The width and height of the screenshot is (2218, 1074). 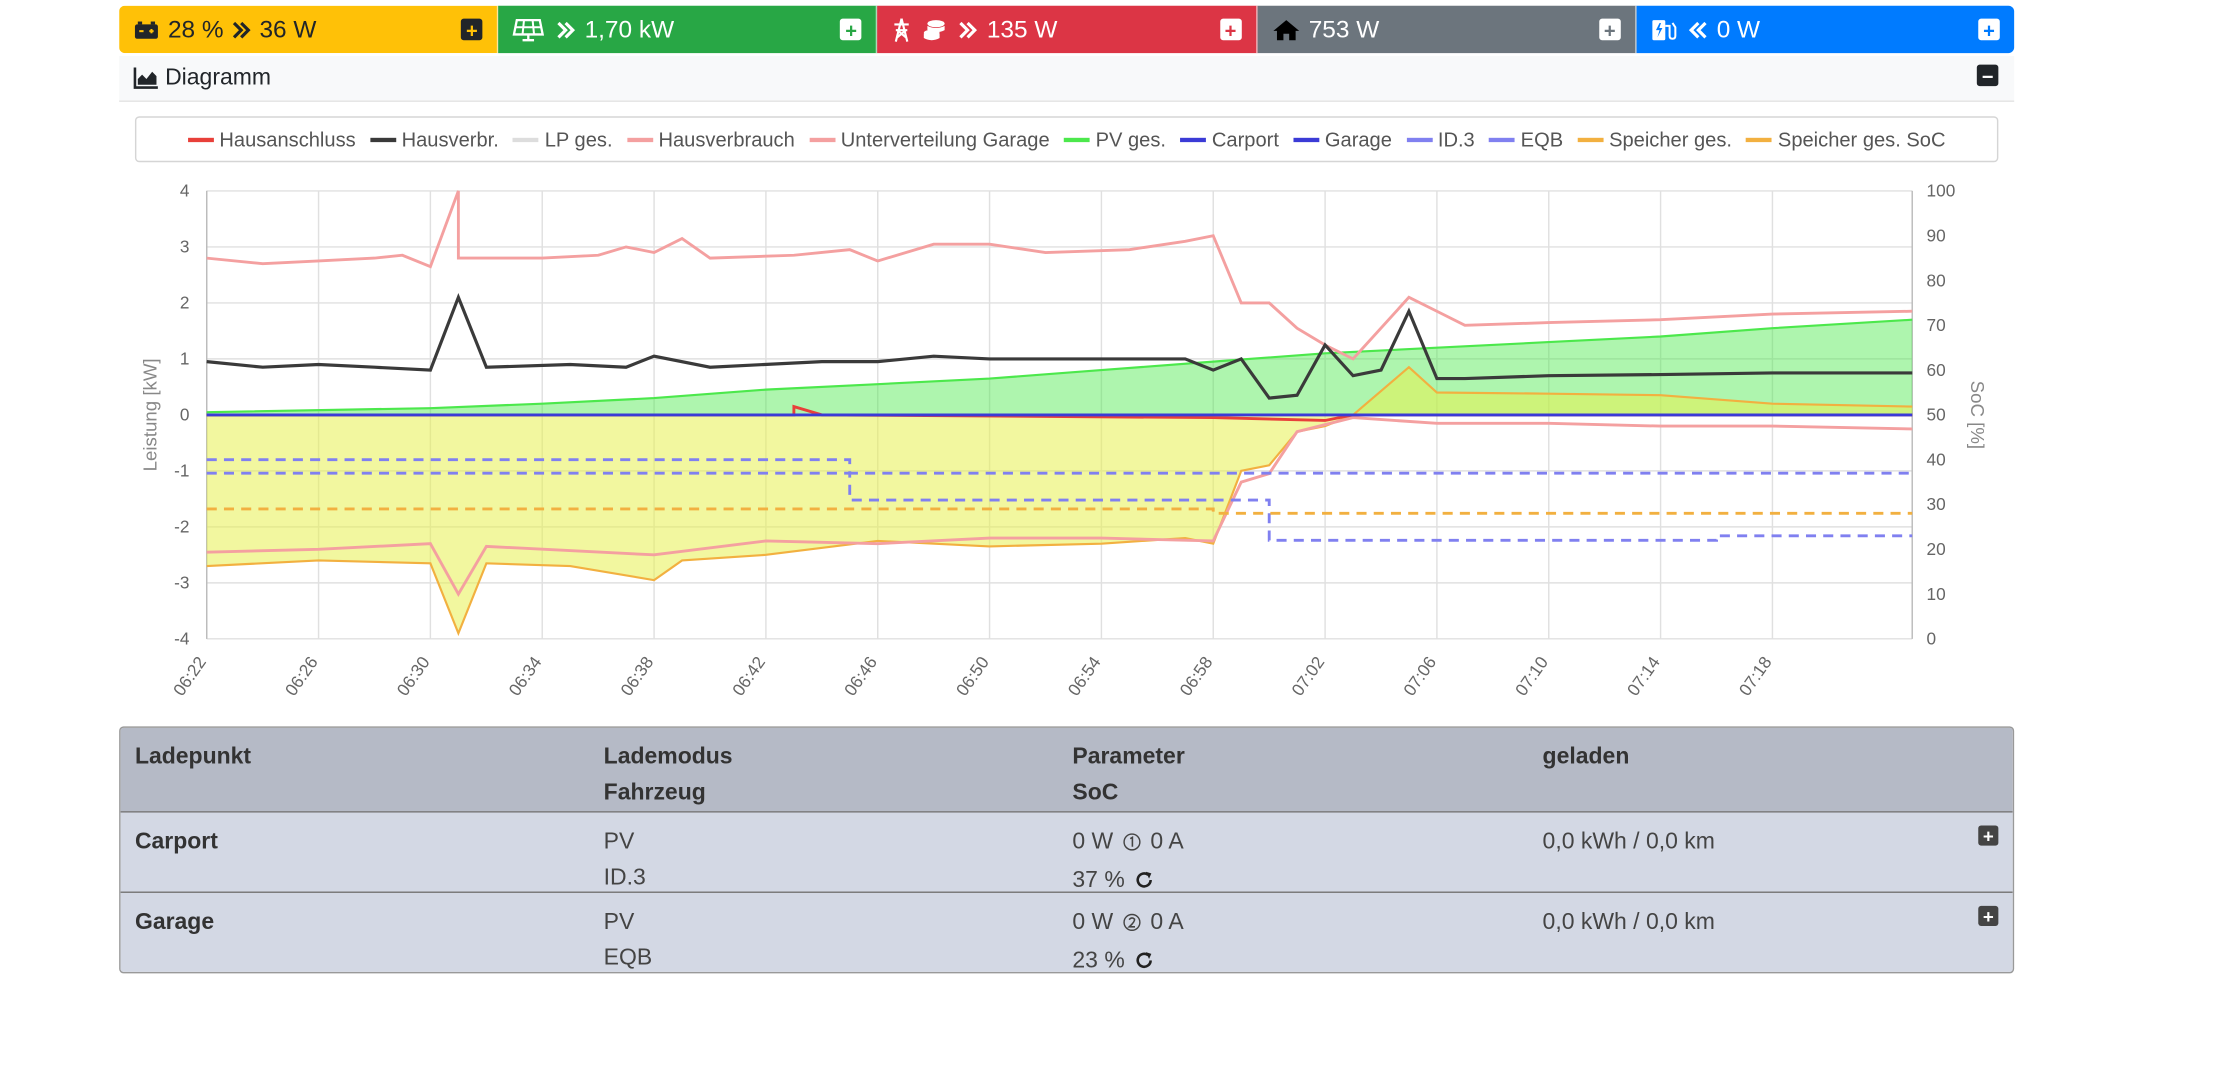 What do you see at coordinates (193, 757) in the screenshot?
I see `header-ladepunkt: Ladepunkt` at bounding box center [193, 757].